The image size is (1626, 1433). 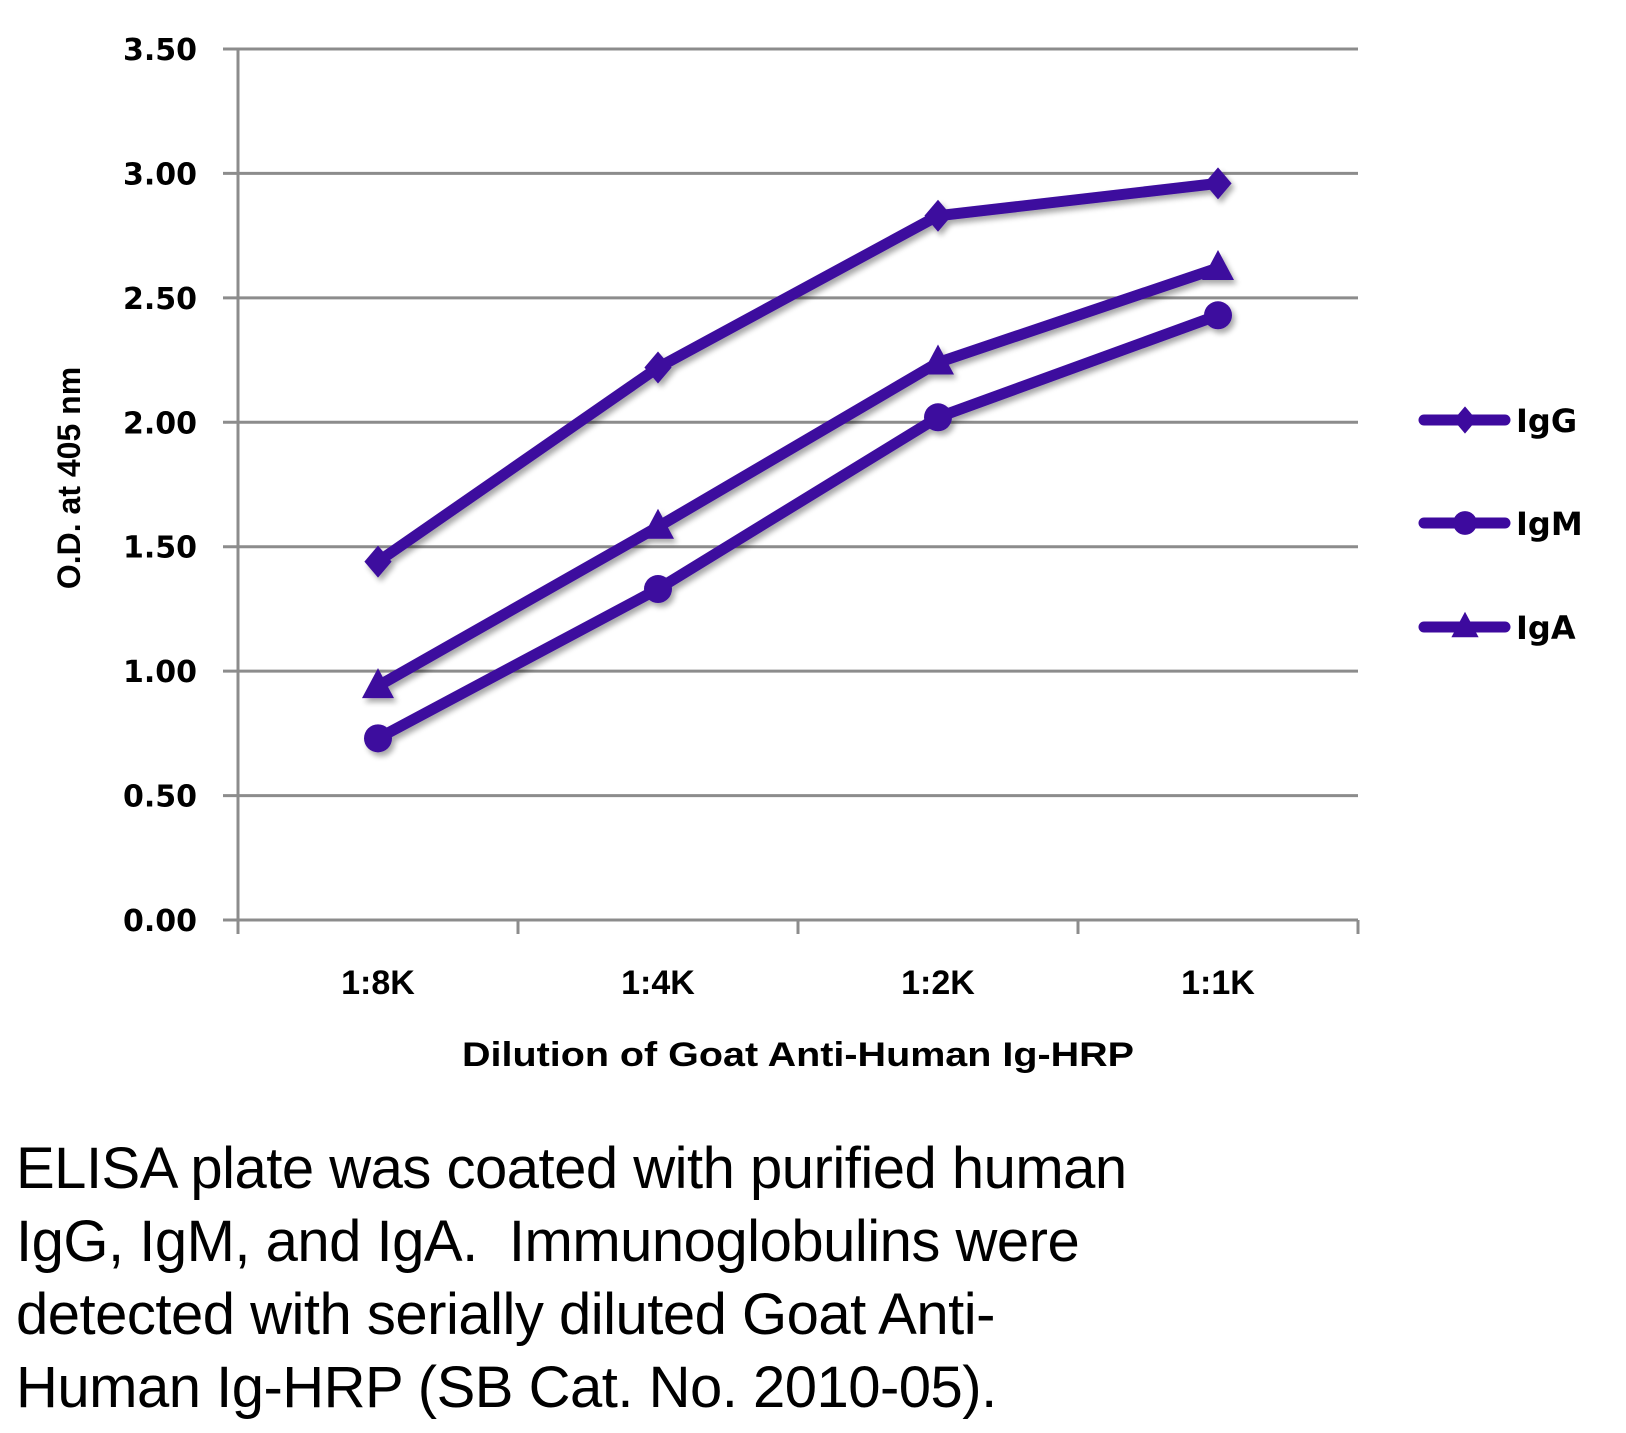 What do you see at coordinates (160, 672) in the screenshot?
I see `y-tick-label: 1.00` at bounding box center [160, 672].